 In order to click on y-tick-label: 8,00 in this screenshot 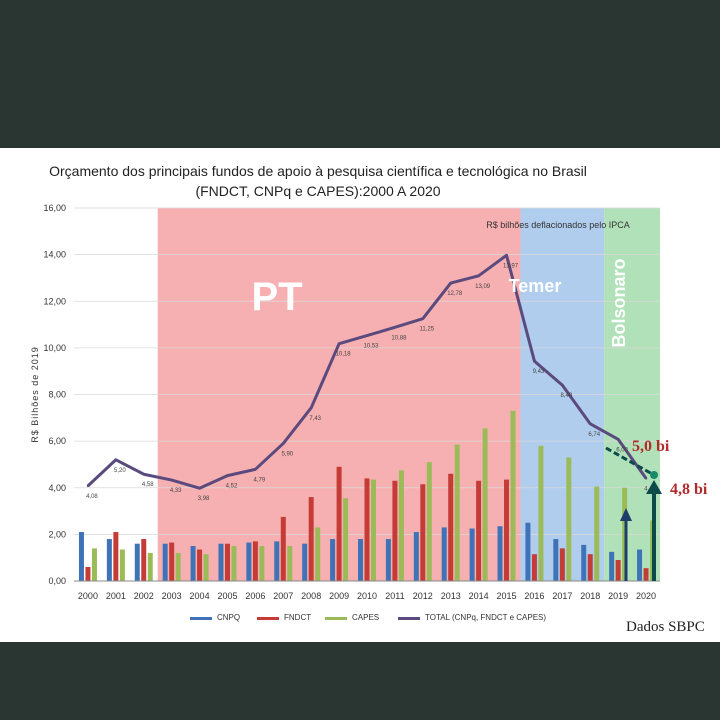, I will do `click(57, 395)`.